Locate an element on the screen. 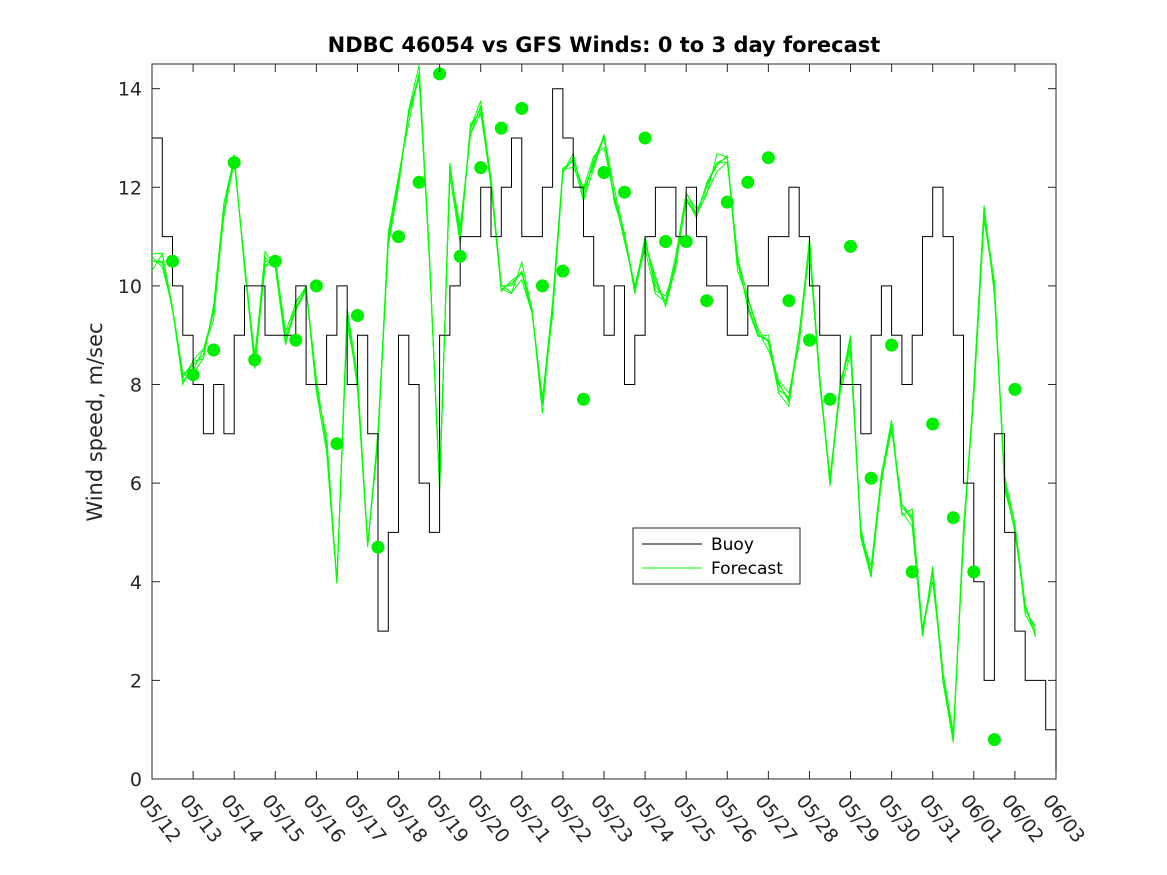 The width and height of the screenshot is (1167, 875). legend-box is located at coordinates (716, 556).